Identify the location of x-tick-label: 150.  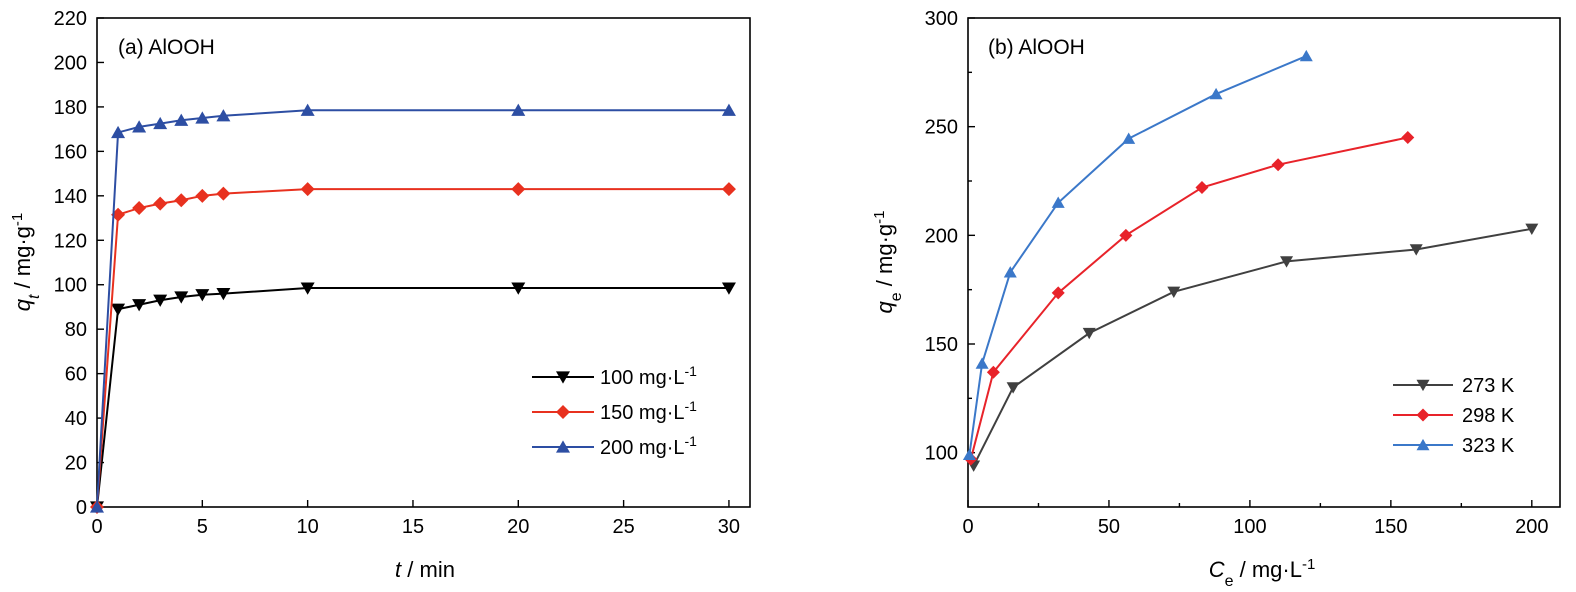
(1390, 527).